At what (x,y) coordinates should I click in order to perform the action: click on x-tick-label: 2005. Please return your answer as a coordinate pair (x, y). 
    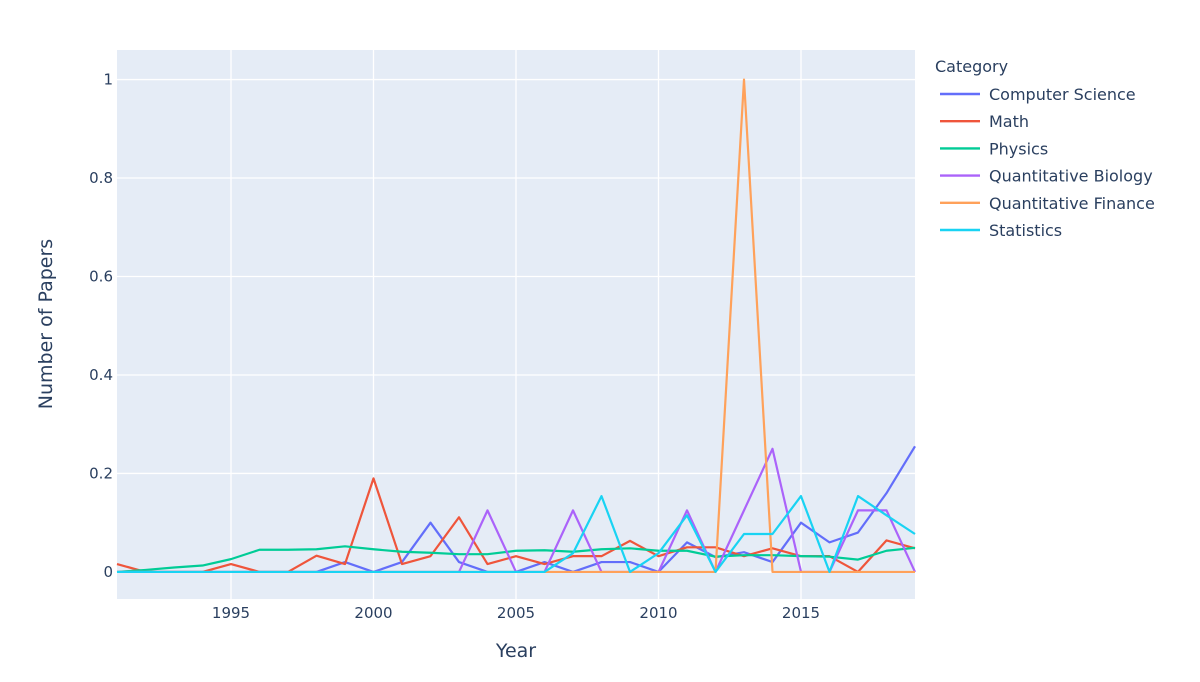
    Looking at the image, I should click on (516, 613).